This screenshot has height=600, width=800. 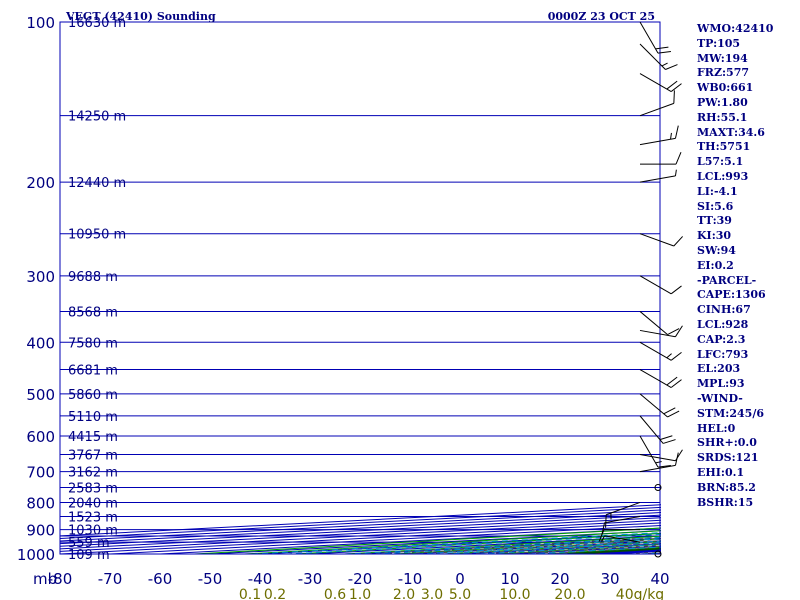 What do you see at coordinates (460, 579) in the screenshot?
I see `temperature-tick: 0` at bounding box center [460, 579].